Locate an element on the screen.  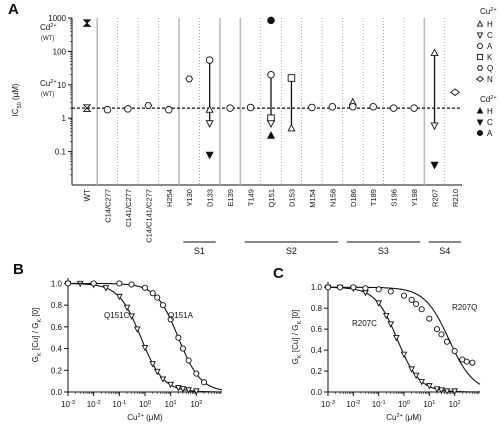
category-label: H254 is located at coordinates (169, 198).